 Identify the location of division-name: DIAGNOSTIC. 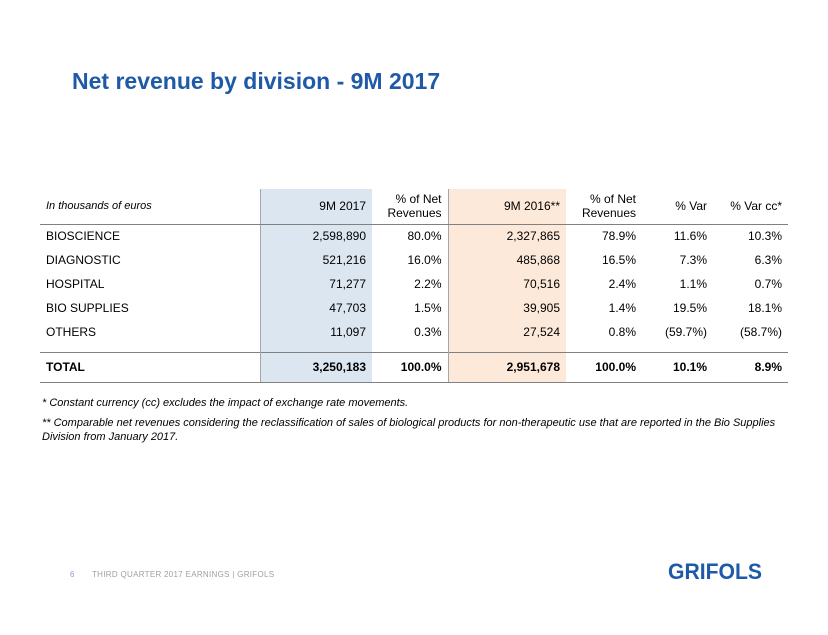
(83, 260).